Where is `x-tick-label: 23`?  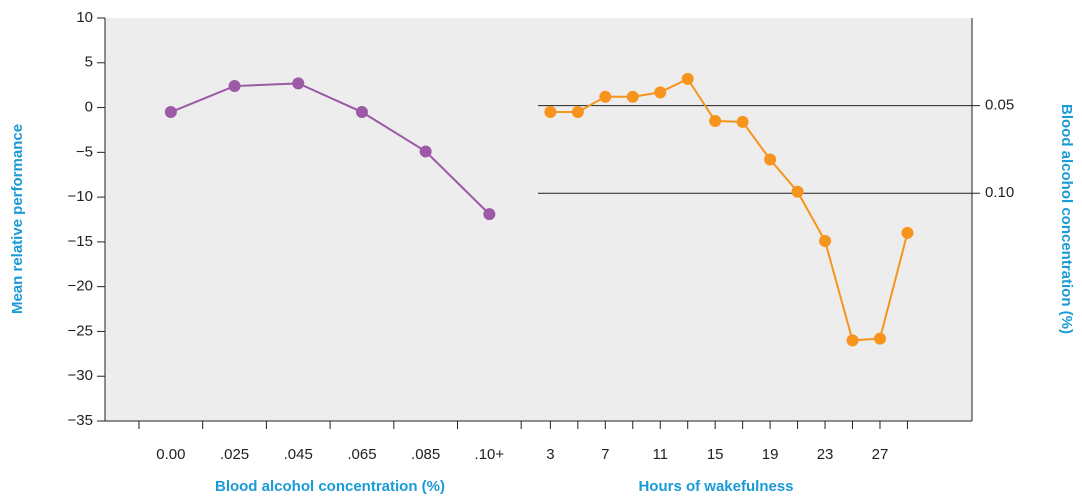 x-tick-label: 23 is located at coordinates (825, 454).